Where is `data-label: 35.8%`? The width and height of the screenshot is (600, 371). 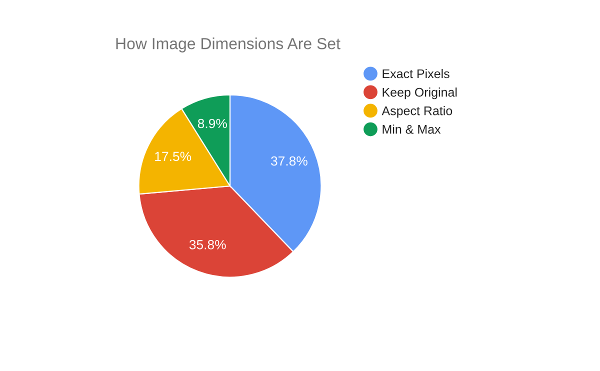
data-label: 35.8% is located at coordinates (207, 245).